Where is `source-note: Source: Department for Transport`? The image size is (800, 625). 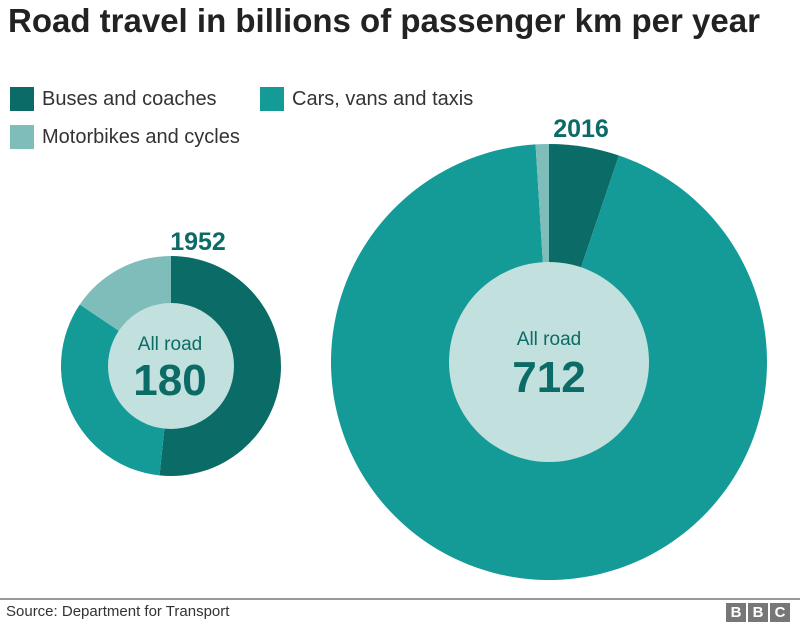 source-note: Source: Department for Transport is located at coordinates (118, 611).